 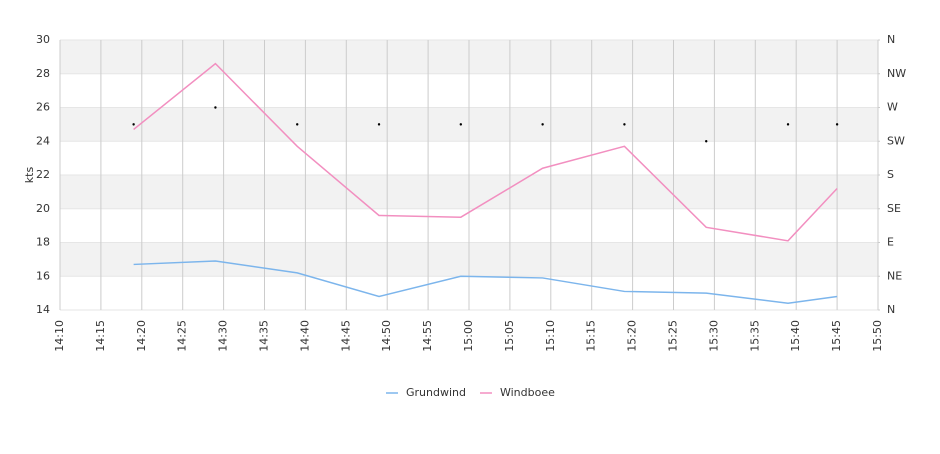 What do you see at coordinates (632, 336) in the screenshot?
I see `x-tick-label: 15:20` at bounding box center [632, 336].